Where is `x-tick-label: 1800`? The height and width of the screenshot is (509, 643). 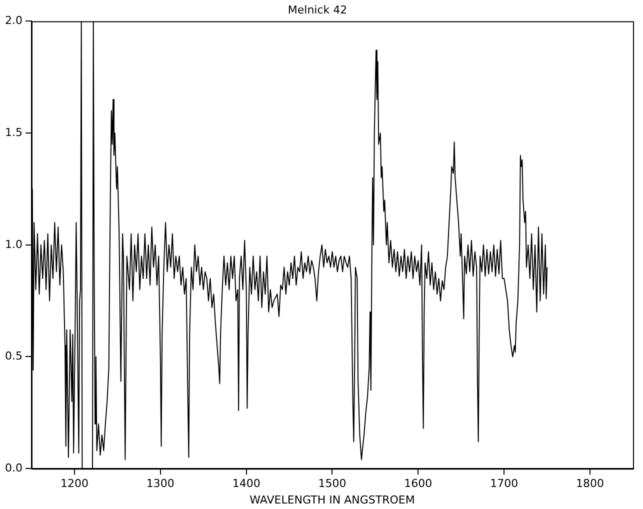 x-tick-label: 1800 is located at coordinates (590, 483).